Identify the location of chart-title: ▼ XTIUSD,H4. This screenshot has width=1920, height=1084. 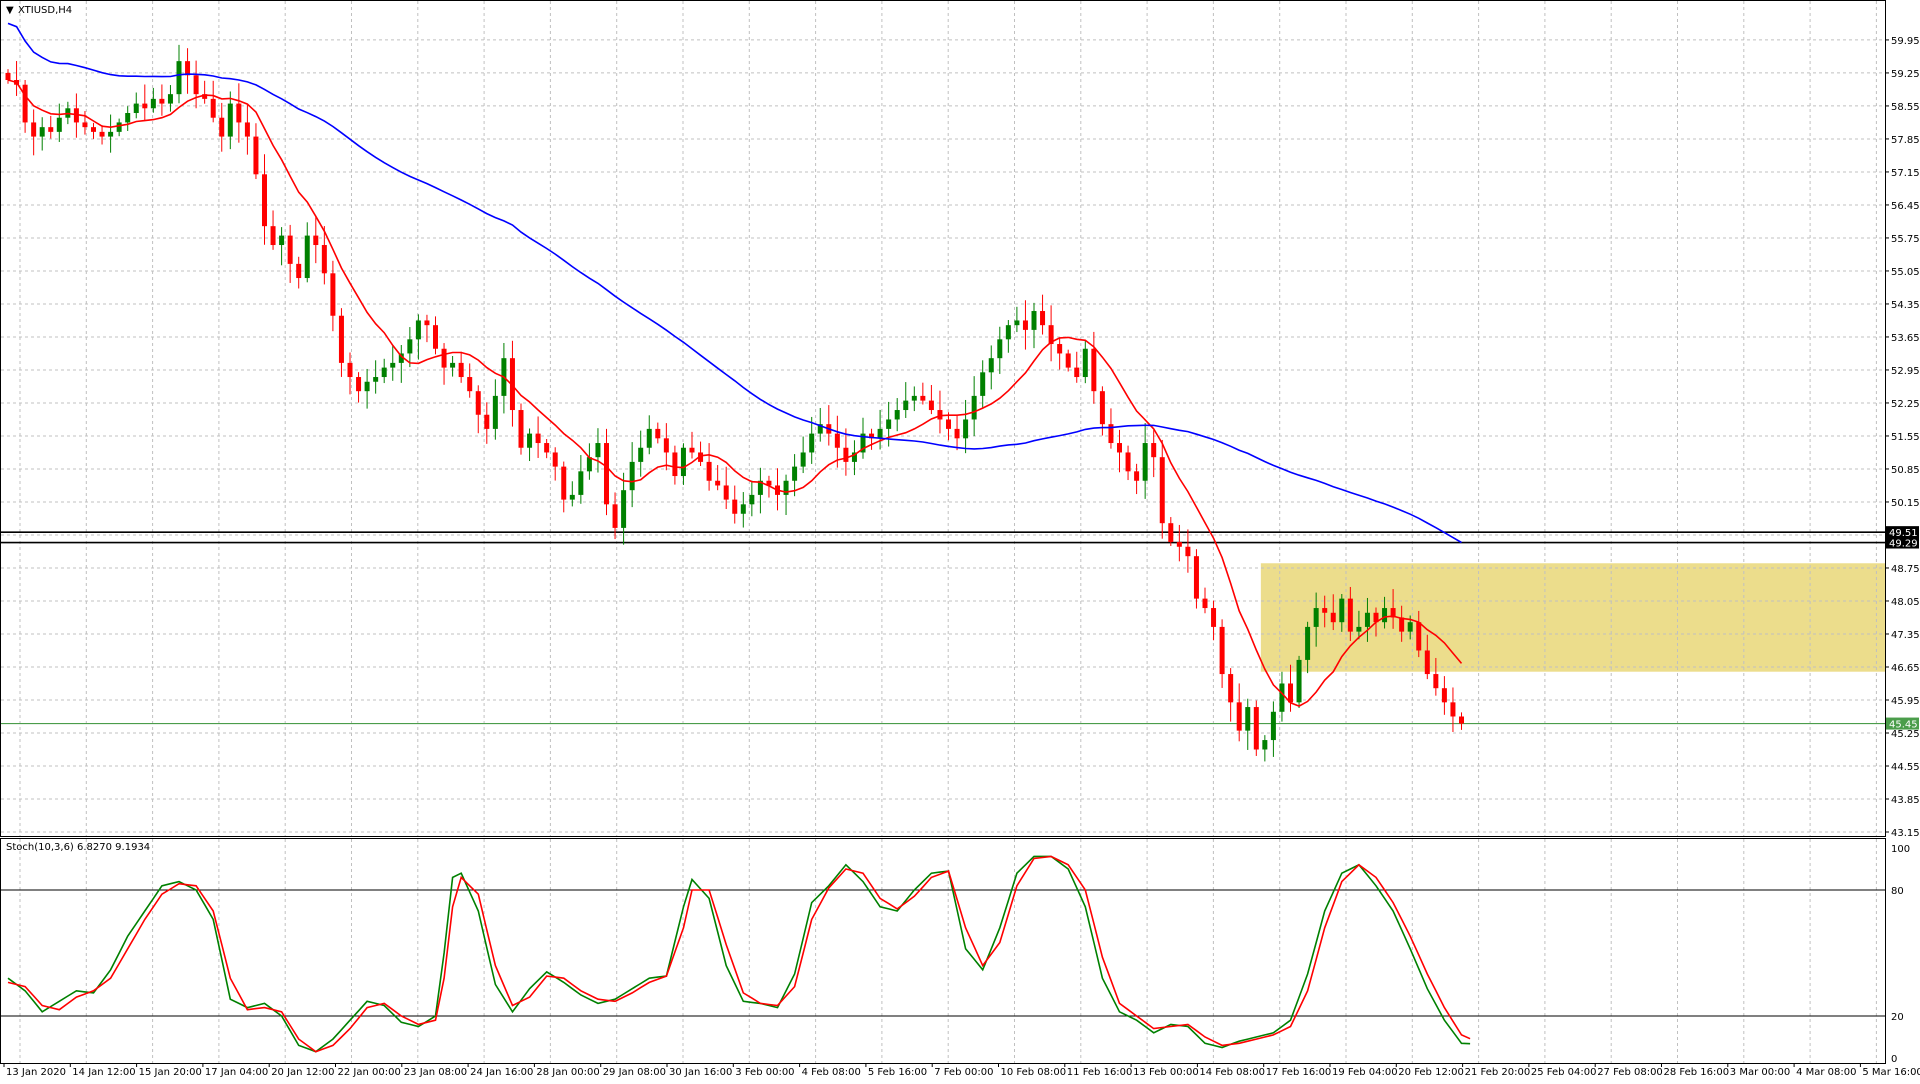
(39, 10).